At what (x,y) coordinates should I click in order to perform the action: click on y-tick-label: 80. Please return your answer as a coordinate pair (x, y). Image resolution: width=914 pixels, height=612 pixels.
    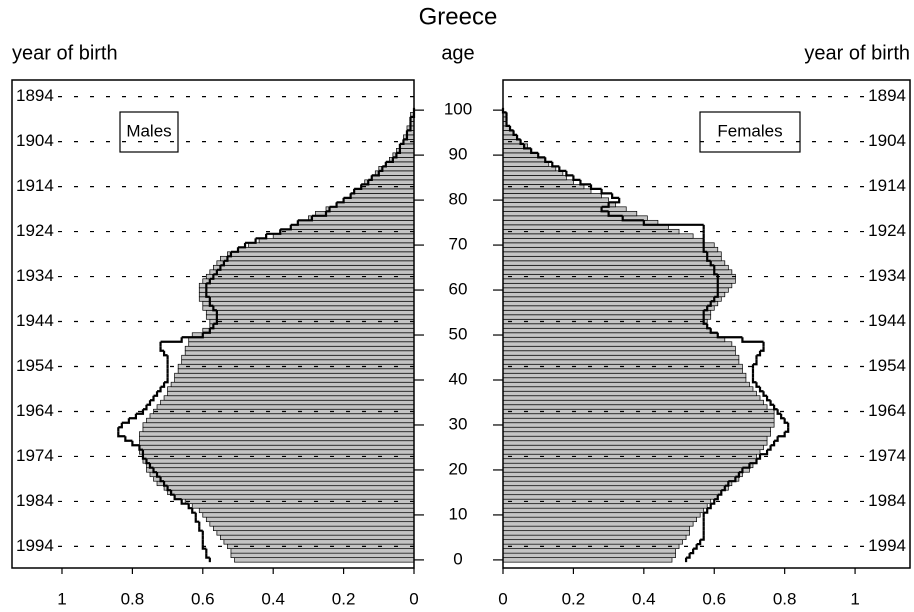
    Looking at the image, I should click on (458, 199).